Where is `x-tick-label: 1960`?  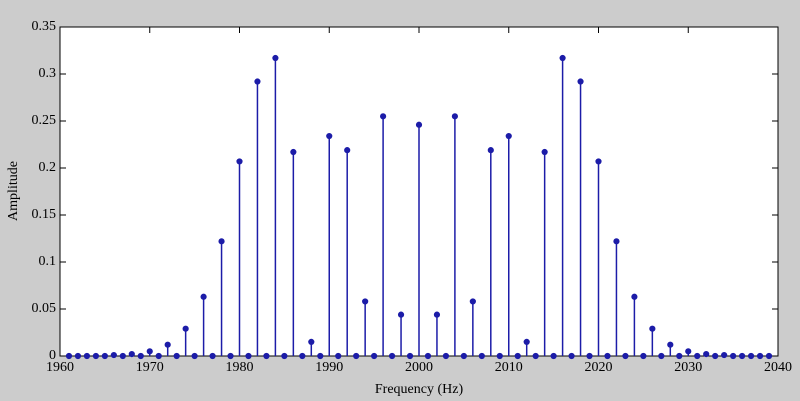 x-tick-label: 1960 is located at coordinates (60, 367).